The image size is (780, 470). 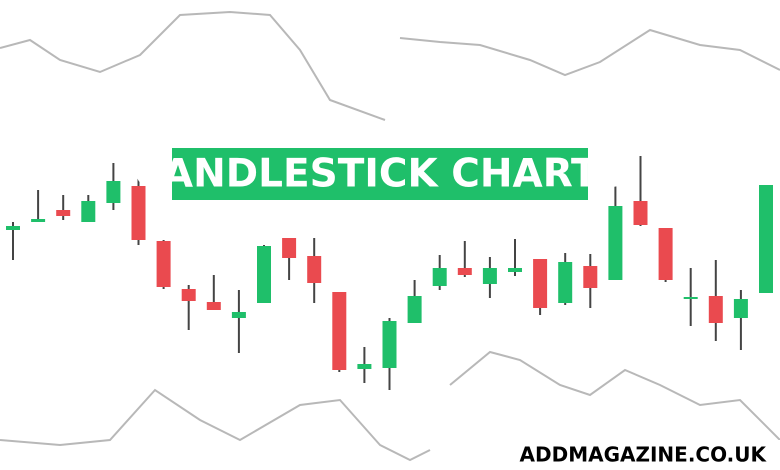 I want to click on chart-title: CANDLESTICK CHARTS, so click(x=379, y=174).